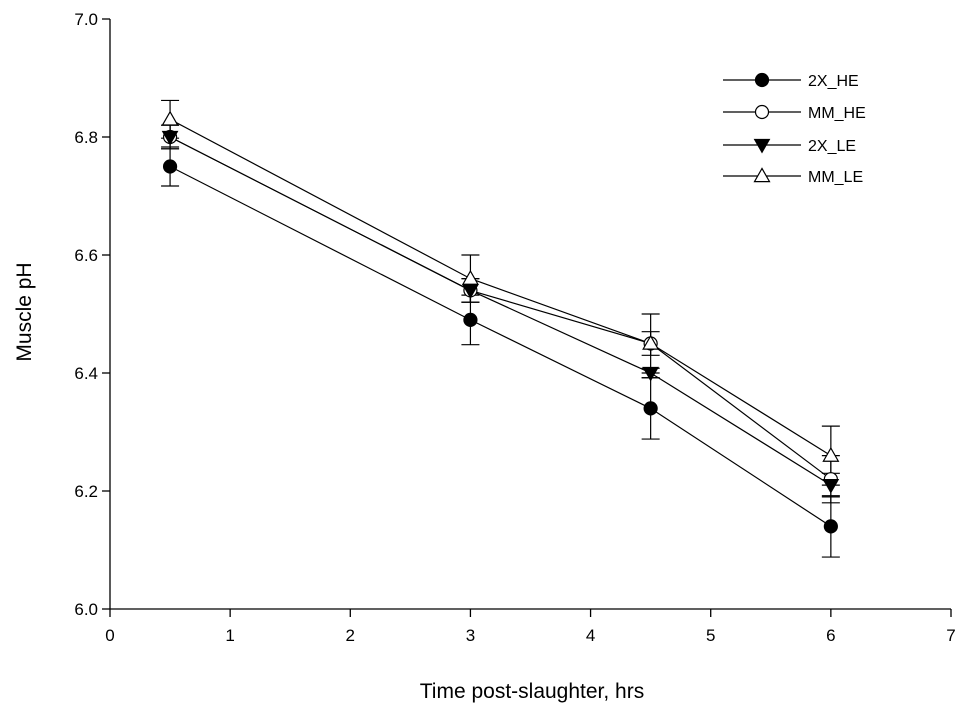  I want to click on x-tick-label: 7, so click(950, 635).